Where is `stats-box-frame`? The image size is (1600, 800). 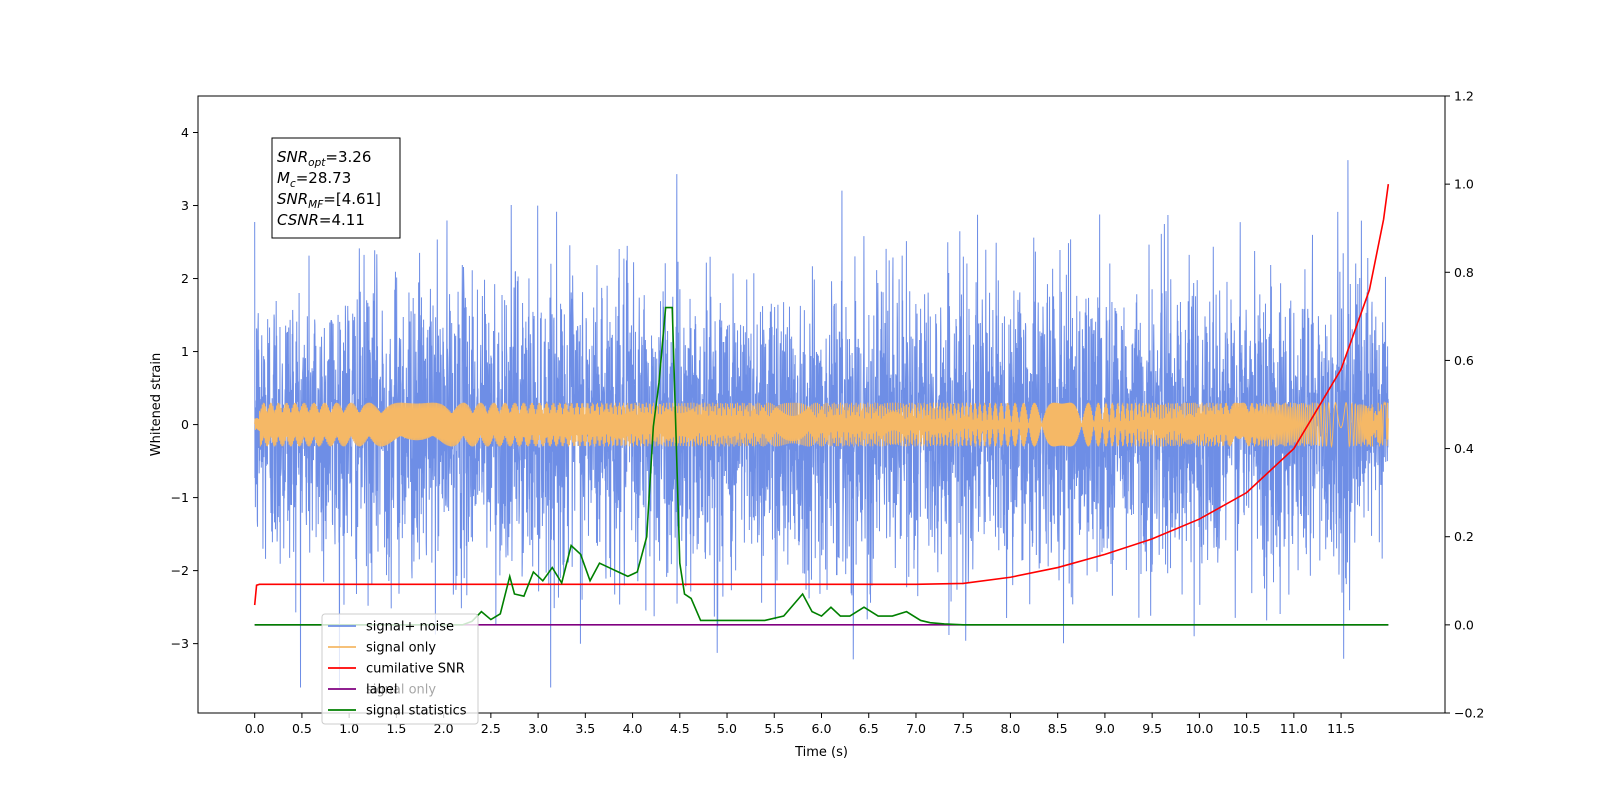
stats-box-frame is located at coordinates (336, 188).